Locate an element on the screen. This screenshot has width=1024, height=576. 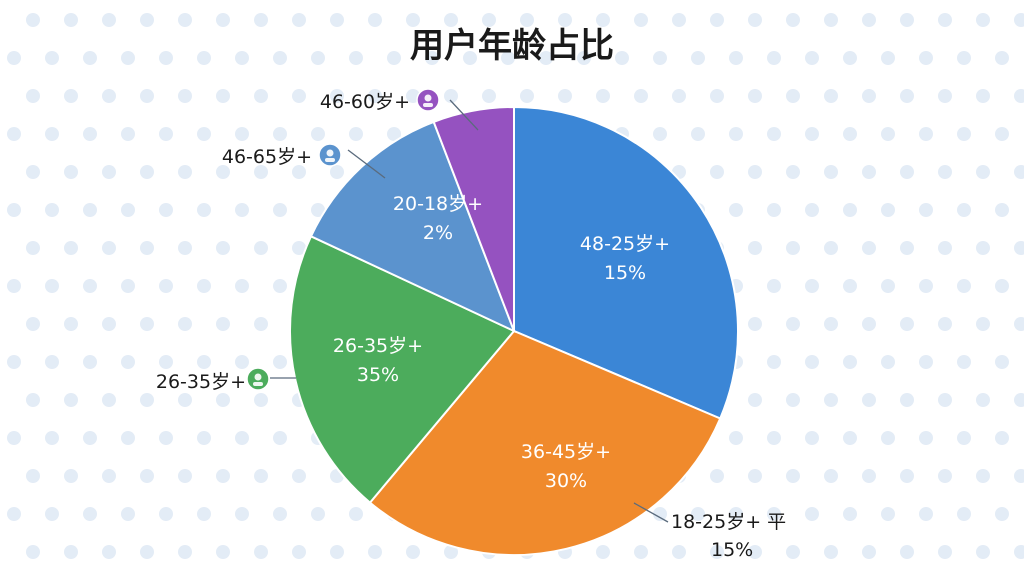
outer-label: 18-25岁+ 平 is located at coordinates (728, 522).